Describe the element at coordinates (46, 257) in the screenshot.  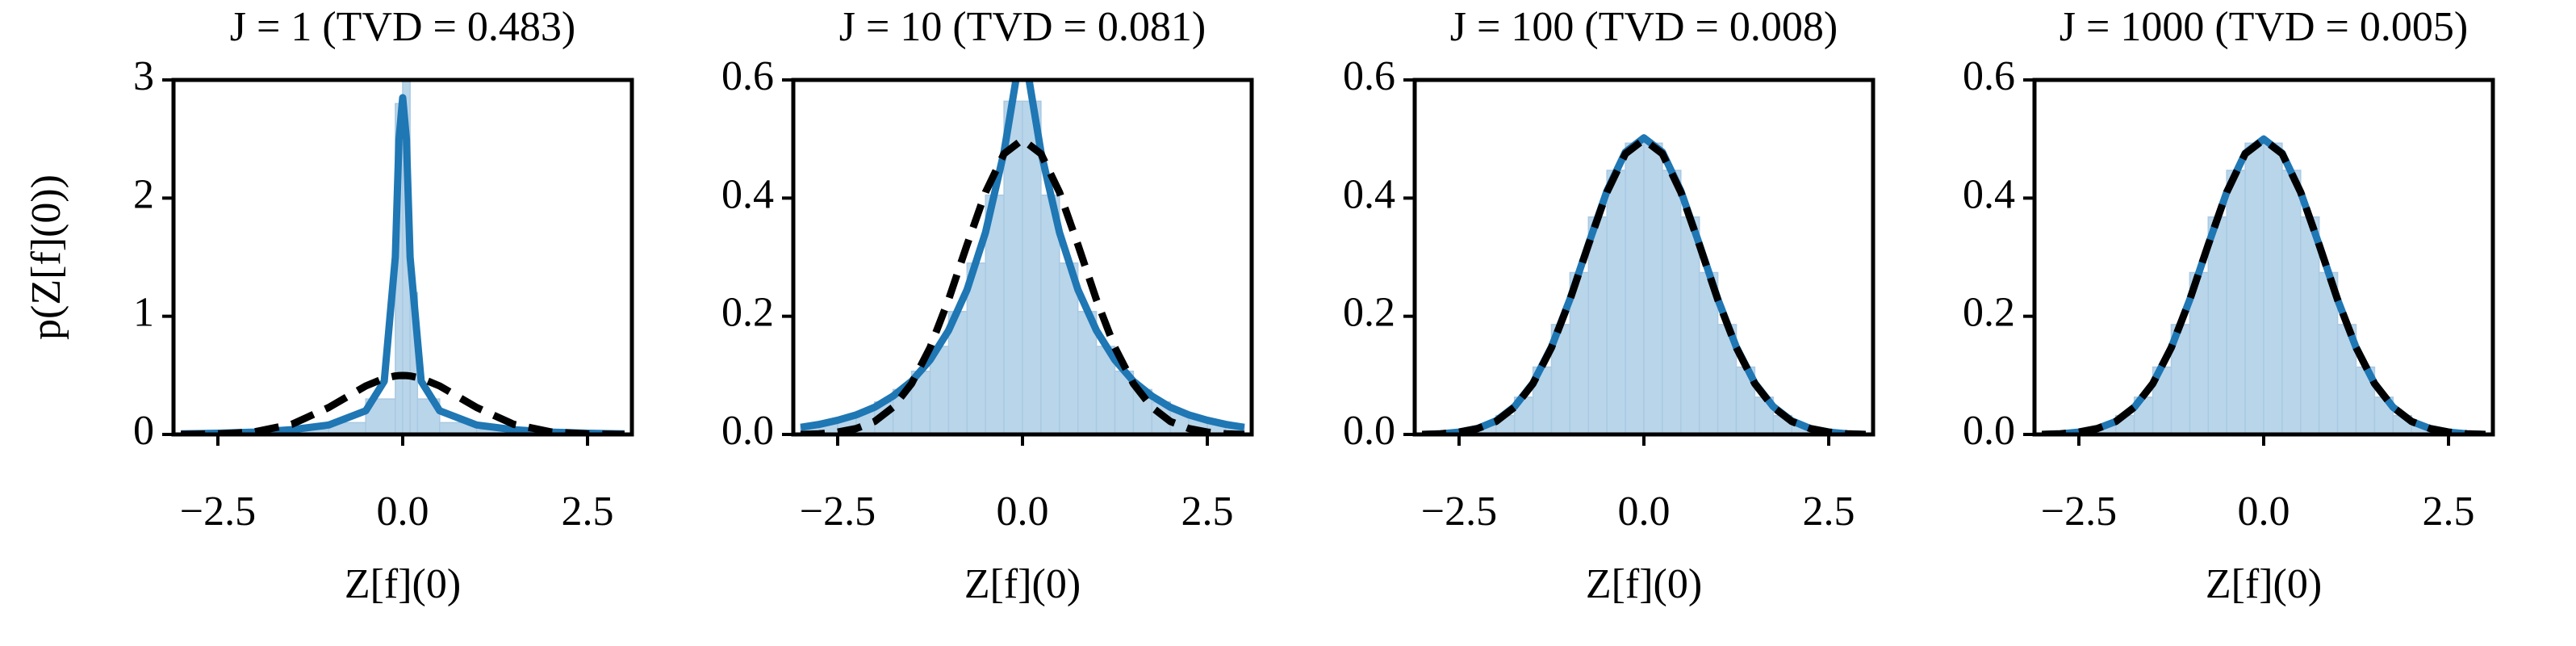
I see `y-axis-label: p(Z[f](0))` at that location.